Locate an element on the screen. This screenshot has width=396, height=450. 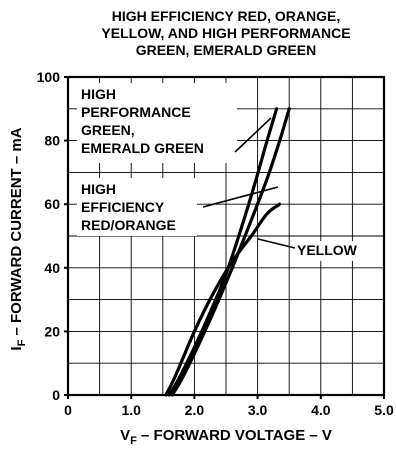
x-tick-label: 4.0 is located at coordinates (321, 410).